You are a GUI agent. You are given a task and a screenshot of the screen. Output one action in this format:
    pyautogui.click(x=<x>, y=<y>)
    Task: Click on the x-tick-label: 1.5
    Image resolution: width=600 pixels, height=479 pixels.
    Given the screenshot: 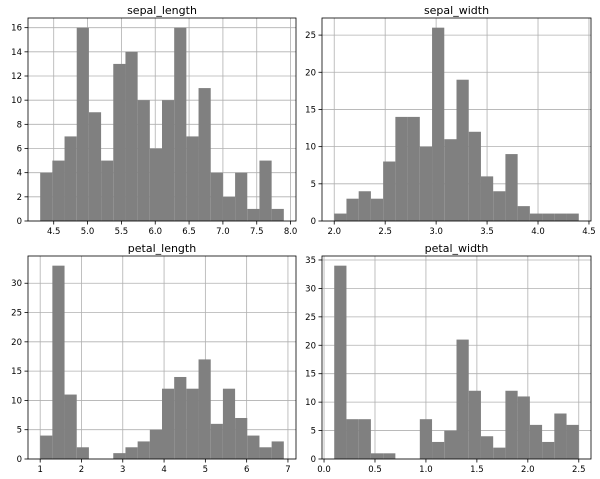 What is the action you would take?
    pyautogui.click(x=477, y=470)
    